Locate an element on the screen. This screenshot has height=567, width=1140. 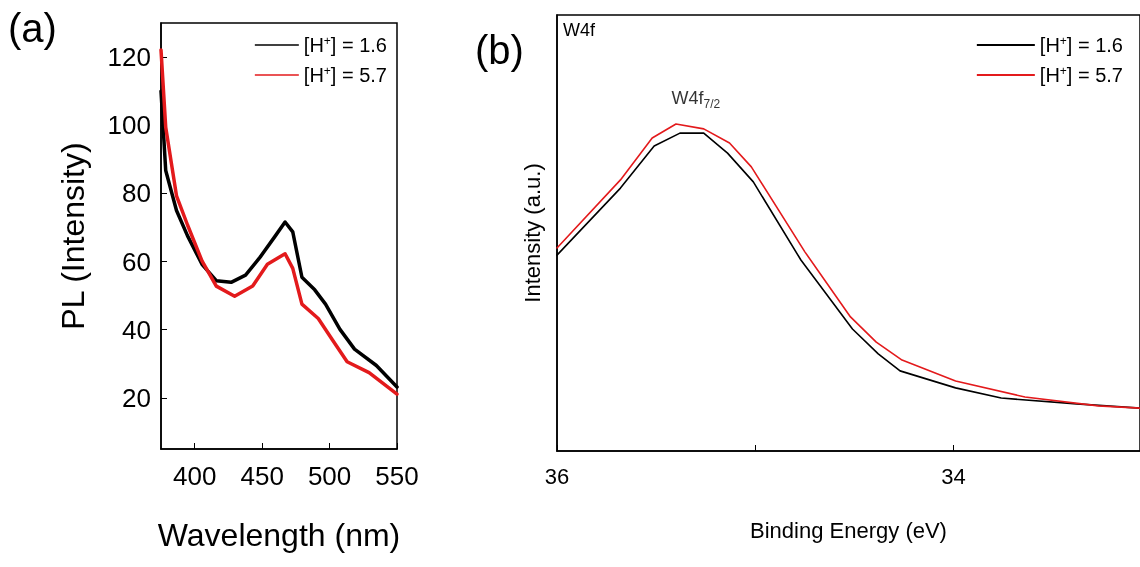
x-tick-label: 36 is located at coordinates (557, 476).